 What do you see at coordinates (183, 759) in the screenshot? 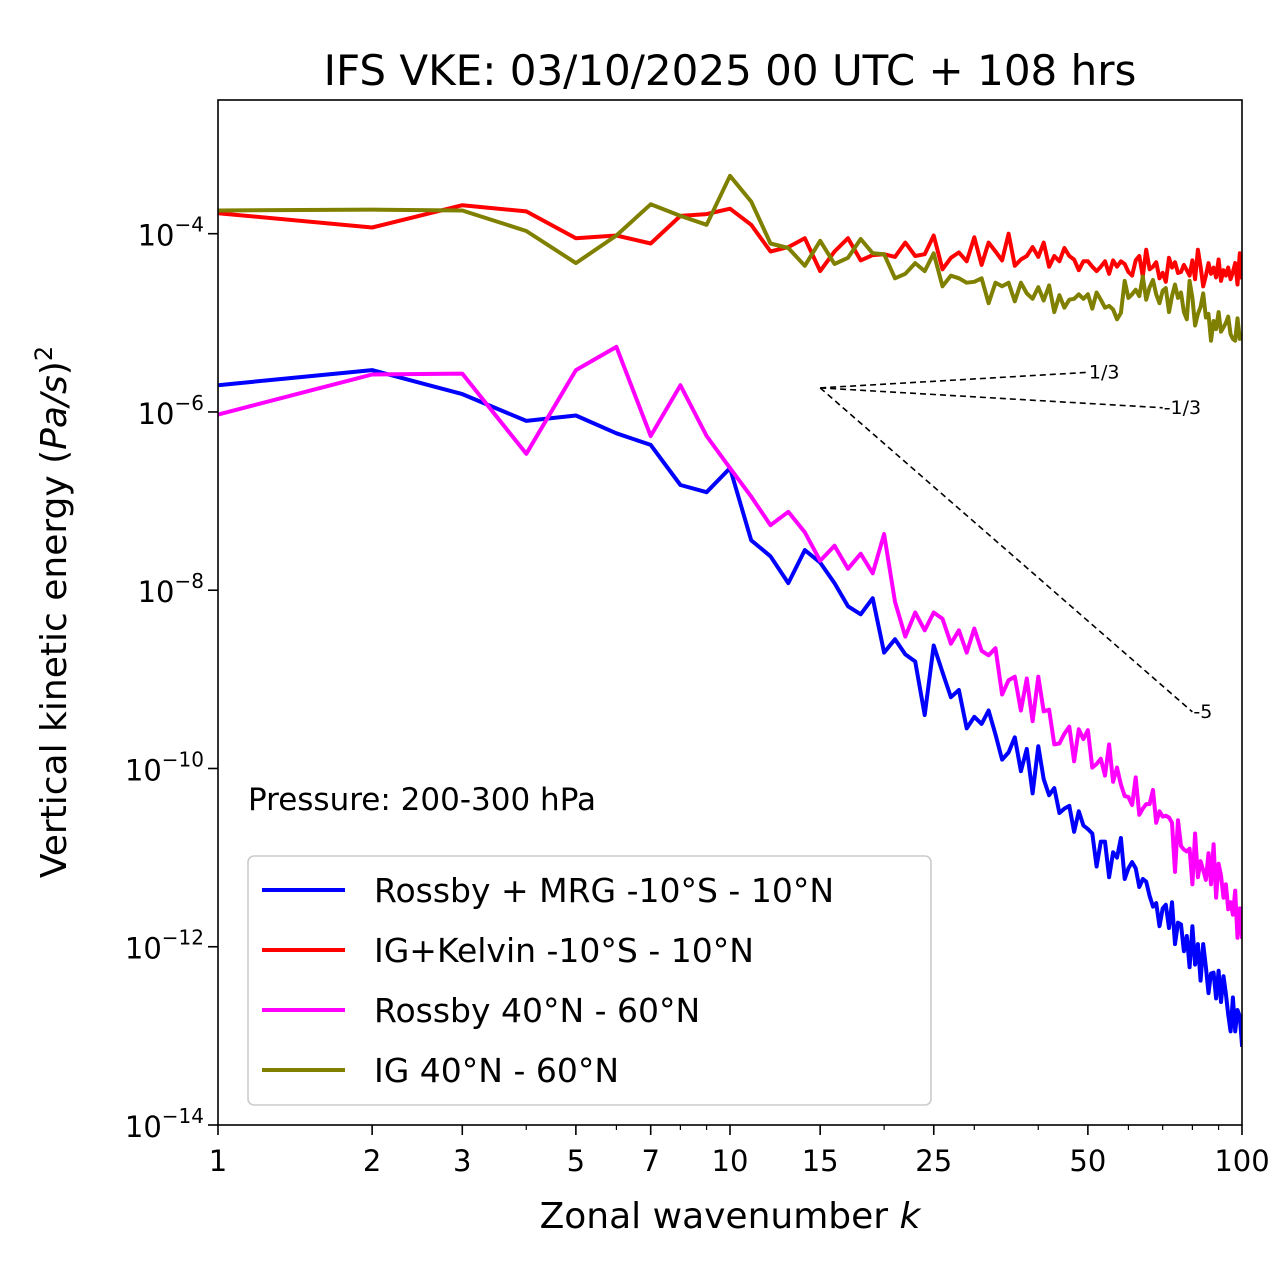
I see `y-tick-power: −10` at bounding box center [183, 759].